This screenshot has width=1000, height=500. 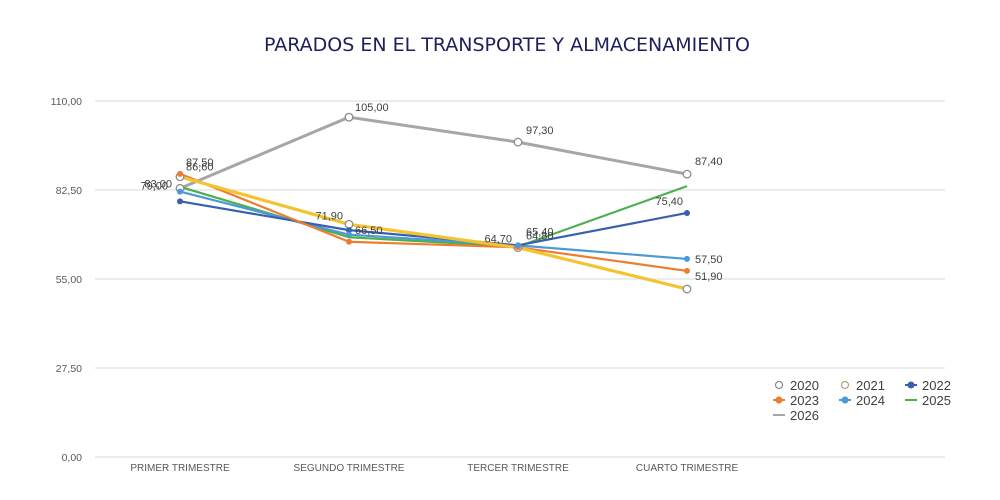 What do you see at coordinates (329, 216) in the screenshot?
I see `data-label-2021: 71,90` at bounding box center [329, 216].